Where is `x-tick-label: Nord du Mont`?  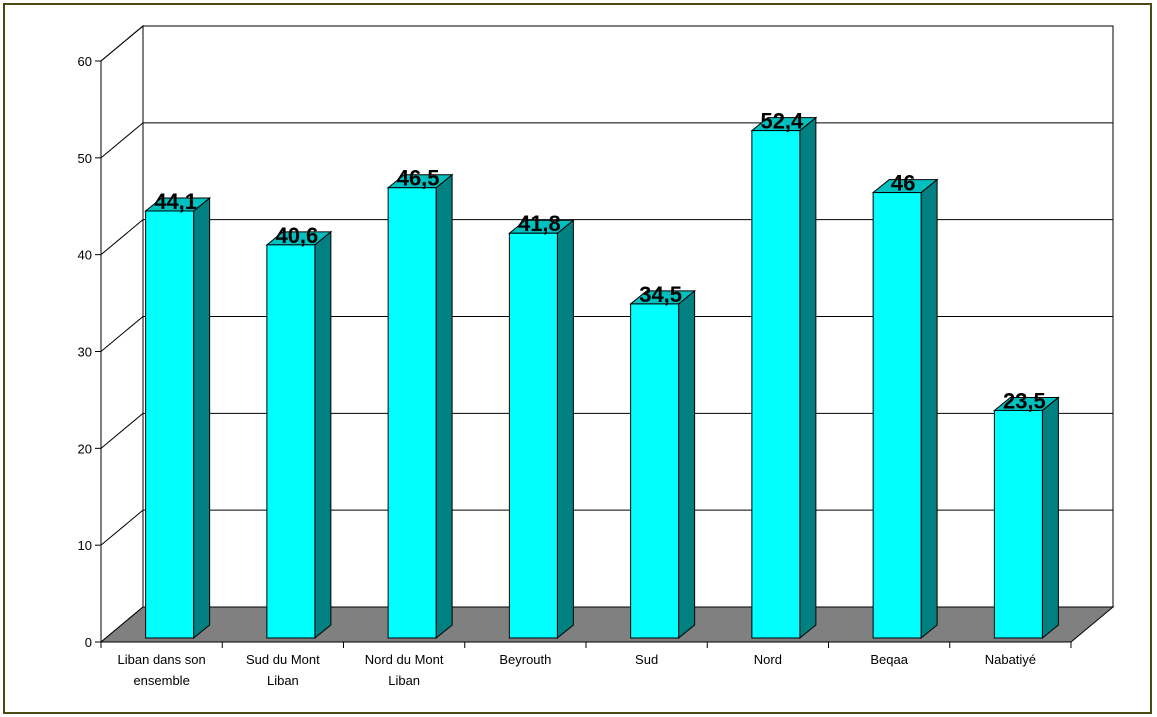 x-tick-label: Nord du Mont is located at coordinates (404, 659).